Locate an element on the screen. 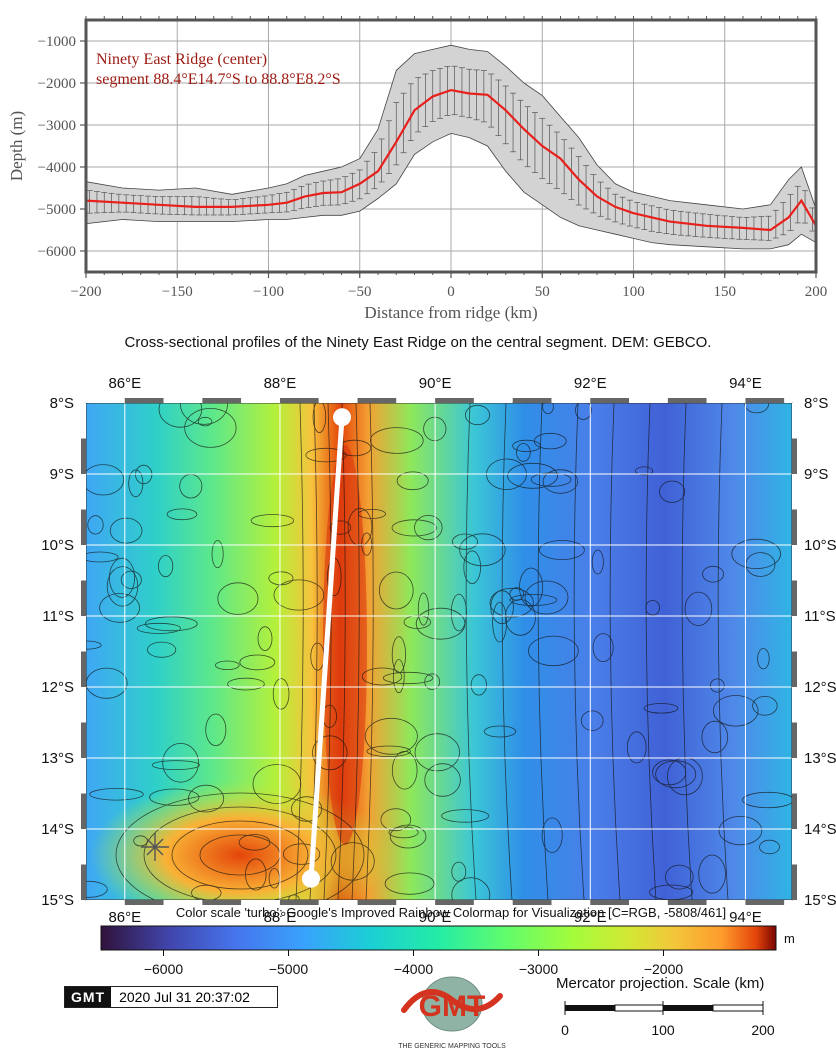 This screenshot has height=1057, width=836. profile-x-tick-label: −100 is located at coordinates (268, 292).